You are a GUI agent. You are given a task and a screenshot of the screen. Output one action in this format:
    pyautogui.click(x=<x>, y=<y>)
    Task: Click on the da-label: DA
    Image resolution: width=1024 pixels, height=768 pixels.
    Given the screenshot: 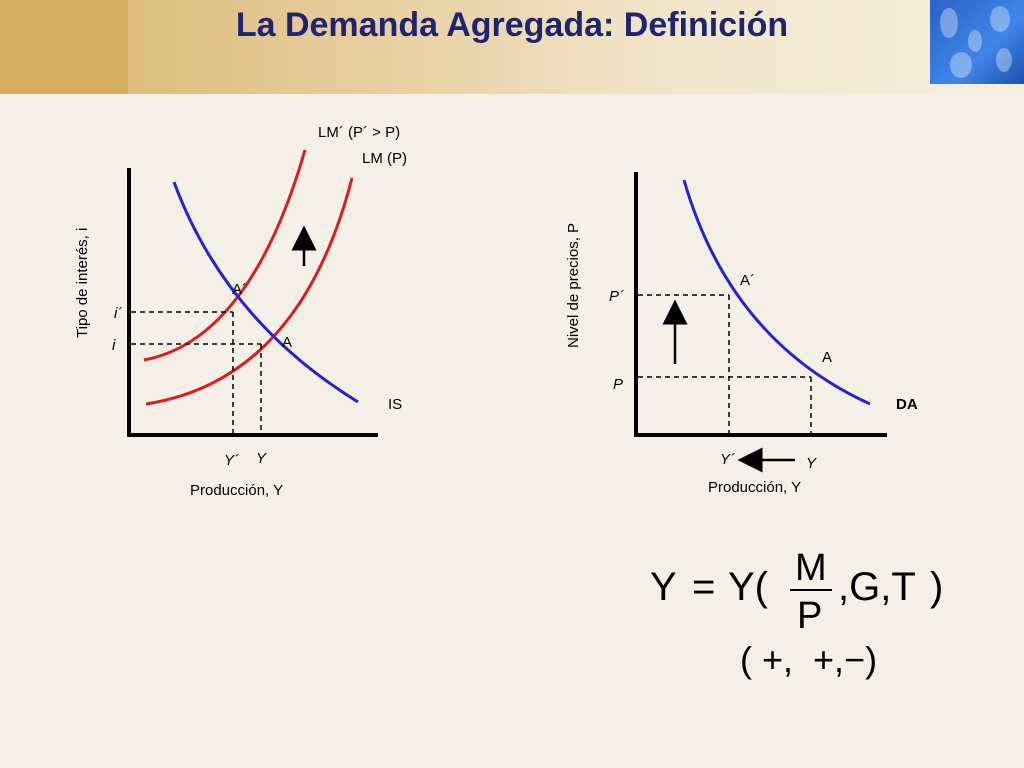 What is the action you would take?
    pyautogui.click(x=907, y=404)
    